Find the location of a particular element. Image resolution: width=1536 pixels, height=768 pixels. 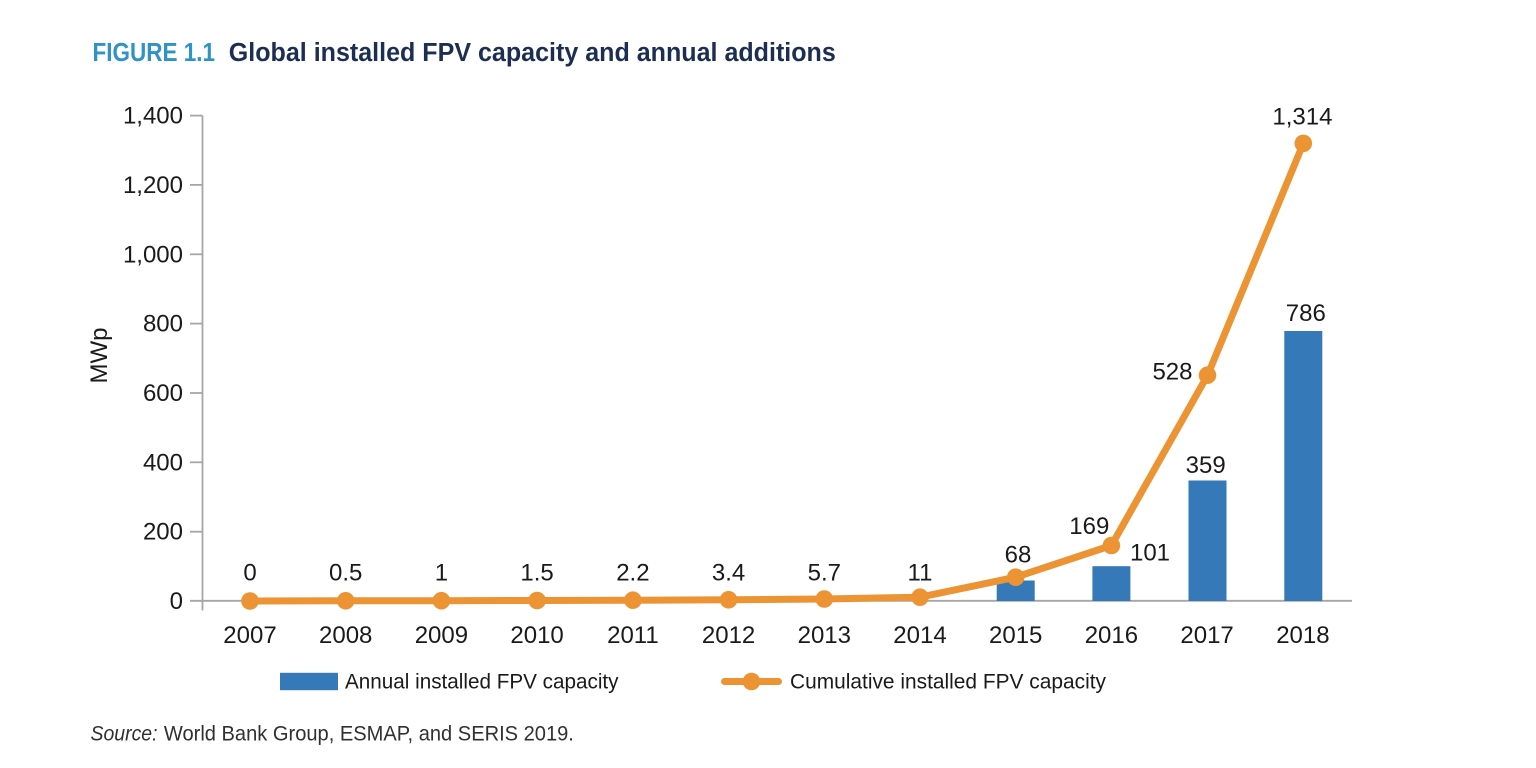

svg-text: 1,400 is located at coordinates (153, 116).